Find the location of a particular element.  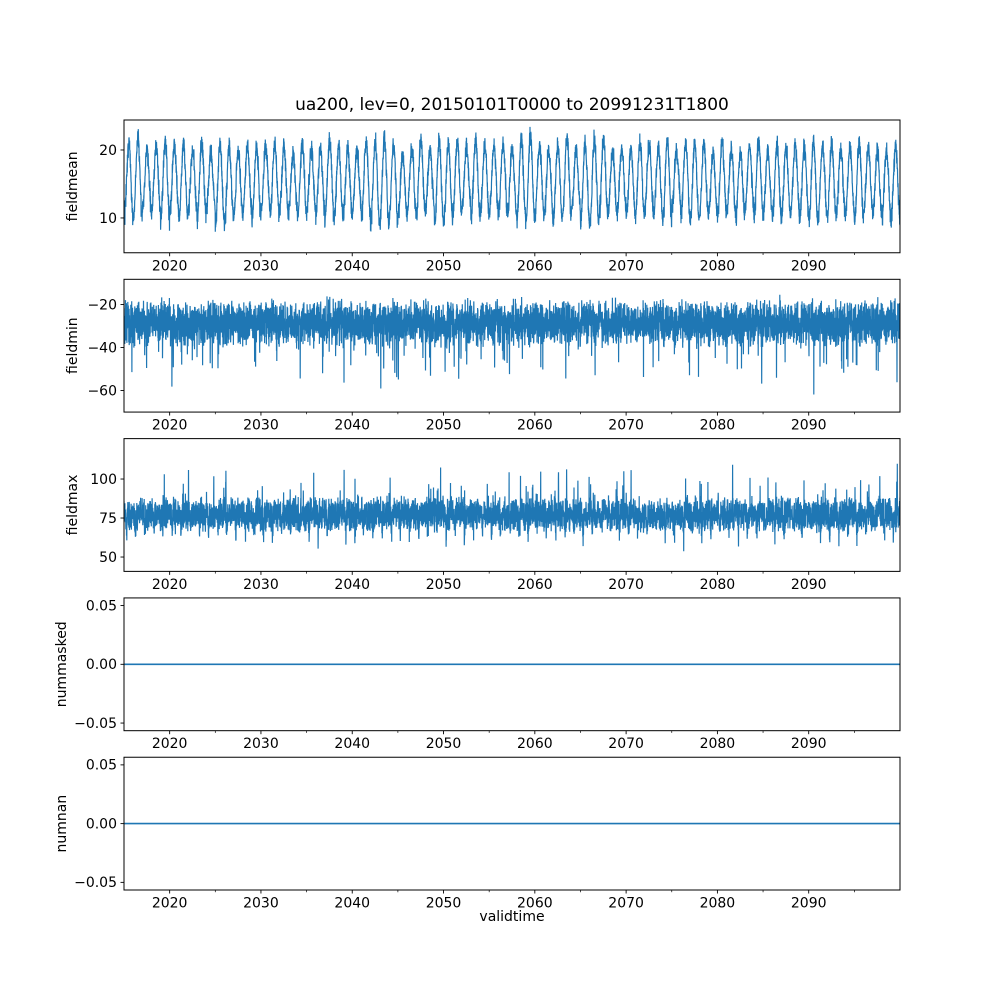

y-tick-label: 75 is located at coordinates (108, 519).